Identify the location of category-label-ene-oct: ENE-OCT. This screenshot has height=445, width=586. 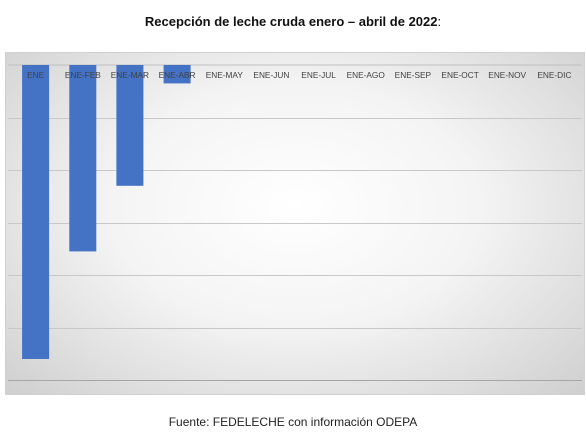
(459, 75).